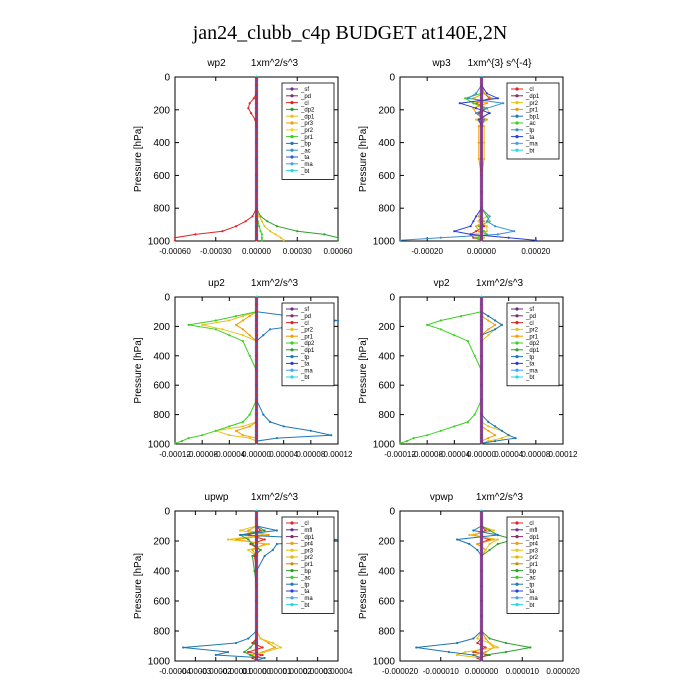 This screenshot has height=700, width=700. I want to click on figure-title: jan24_clubb_c4p BUDGET at140E,2N, so click(350, 33).